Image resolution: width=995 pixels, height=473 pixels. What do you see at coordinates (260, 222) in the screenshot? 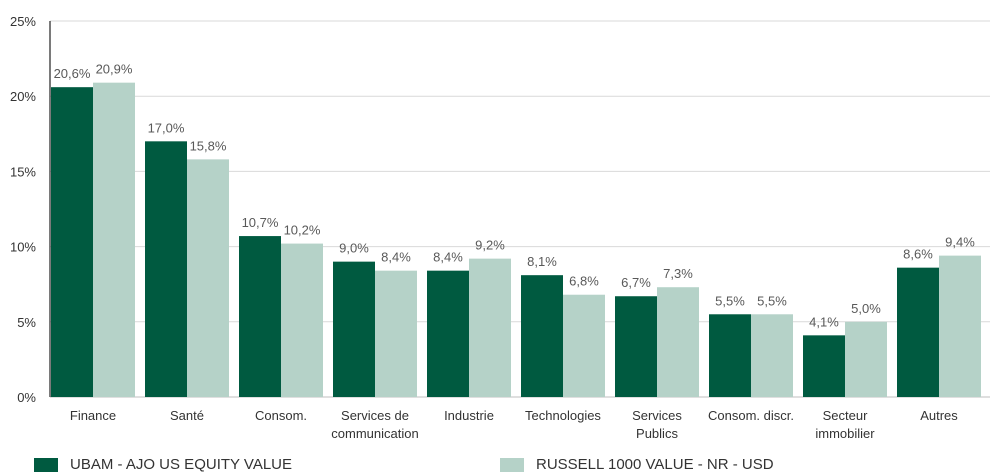
I see `data-label-ubam: 10,7%` at bounding box center [260, 222].